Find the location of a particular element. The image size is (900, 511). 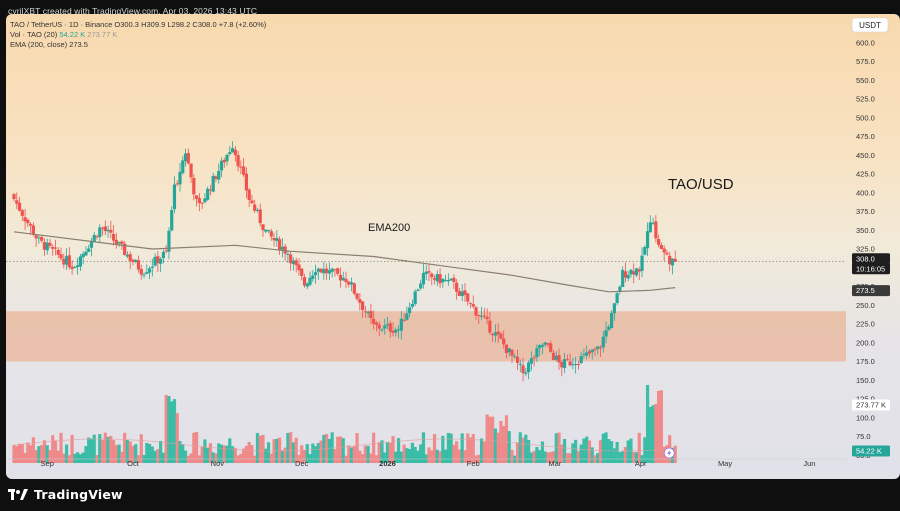

legend-high-value: 309.9 is located at coordinates (156, 24).